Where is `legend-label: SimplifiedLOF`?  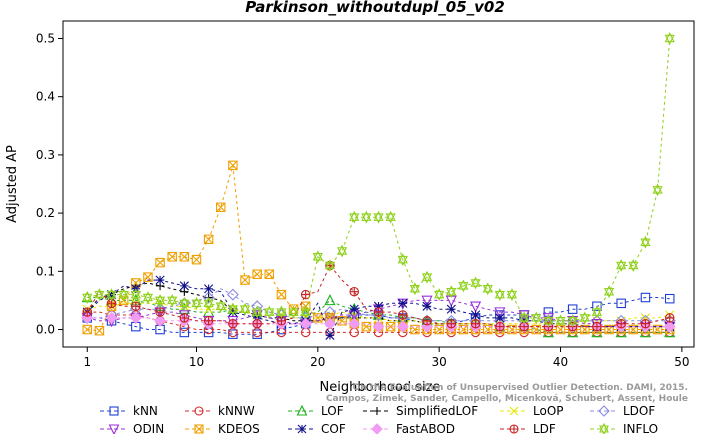
legend-label: SimplifiedLOF is located at coordinates (437, 411).